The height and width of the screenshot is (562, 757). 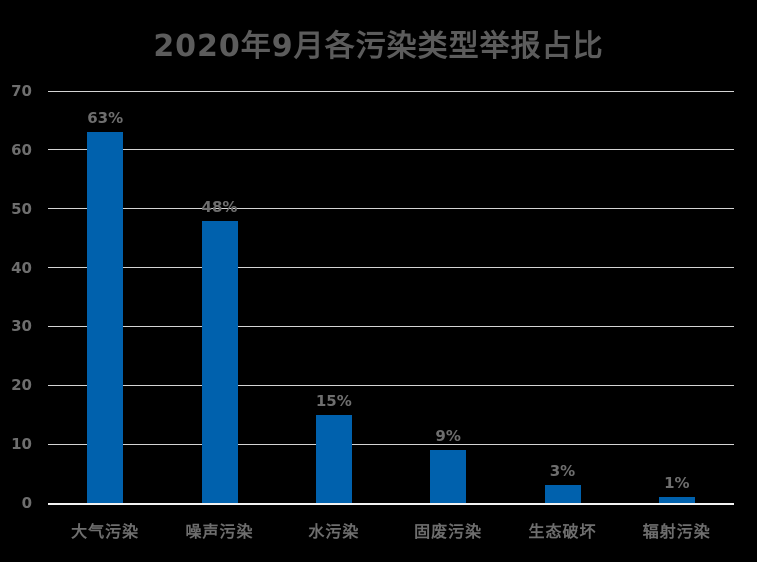 What do you see at coordinates (21, 91) in the screenshot?
I see `y-tick-label: 70` at bounding box center [21, 91].